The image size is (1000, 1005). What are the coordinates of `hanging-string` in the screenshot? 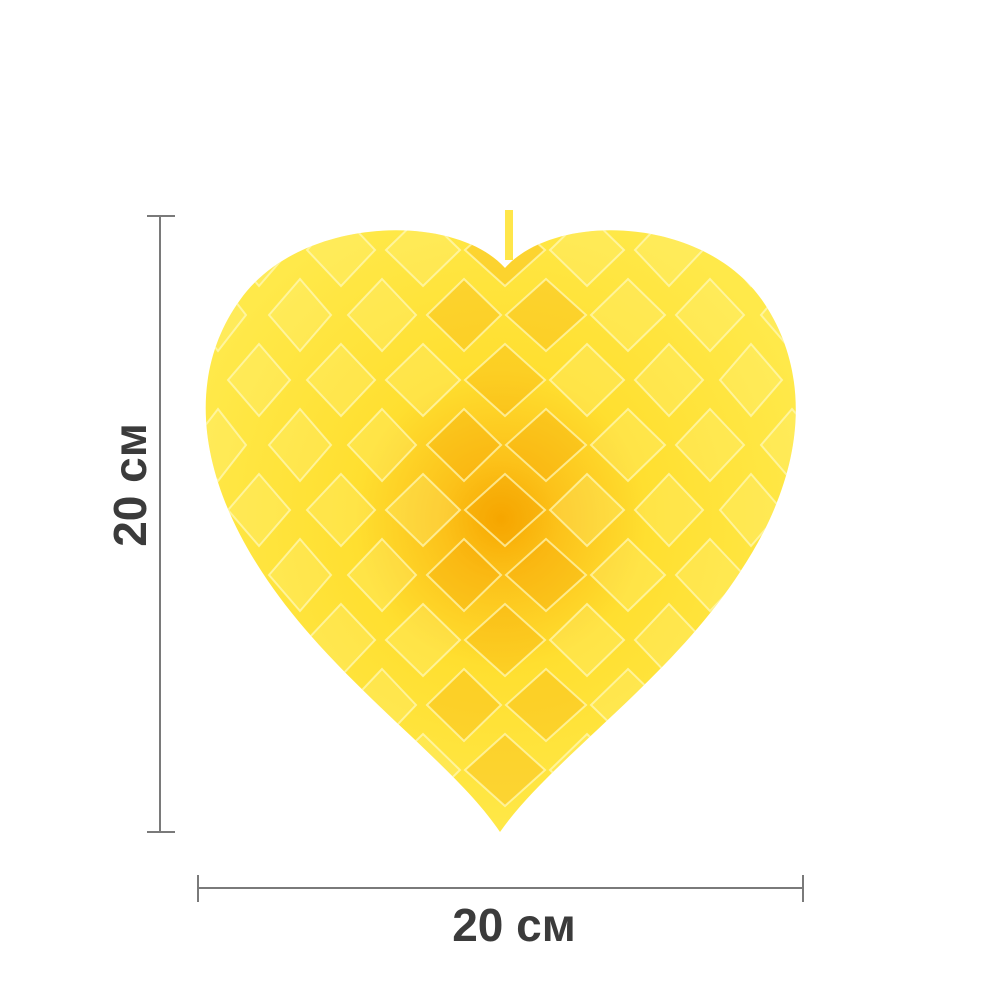 It's located at (509, 235).